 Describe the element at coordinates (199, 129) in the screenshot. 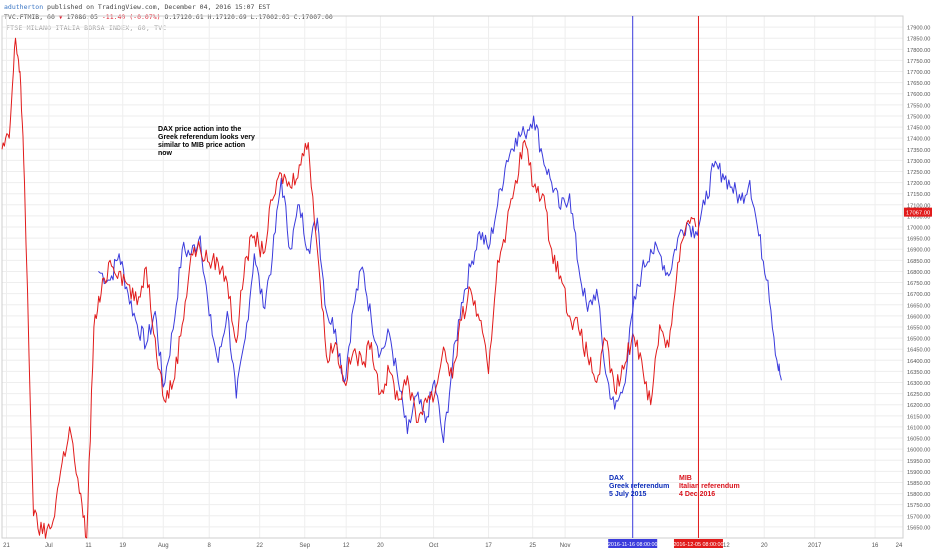

I see `note-main-text: DAX price action into the` at that location.